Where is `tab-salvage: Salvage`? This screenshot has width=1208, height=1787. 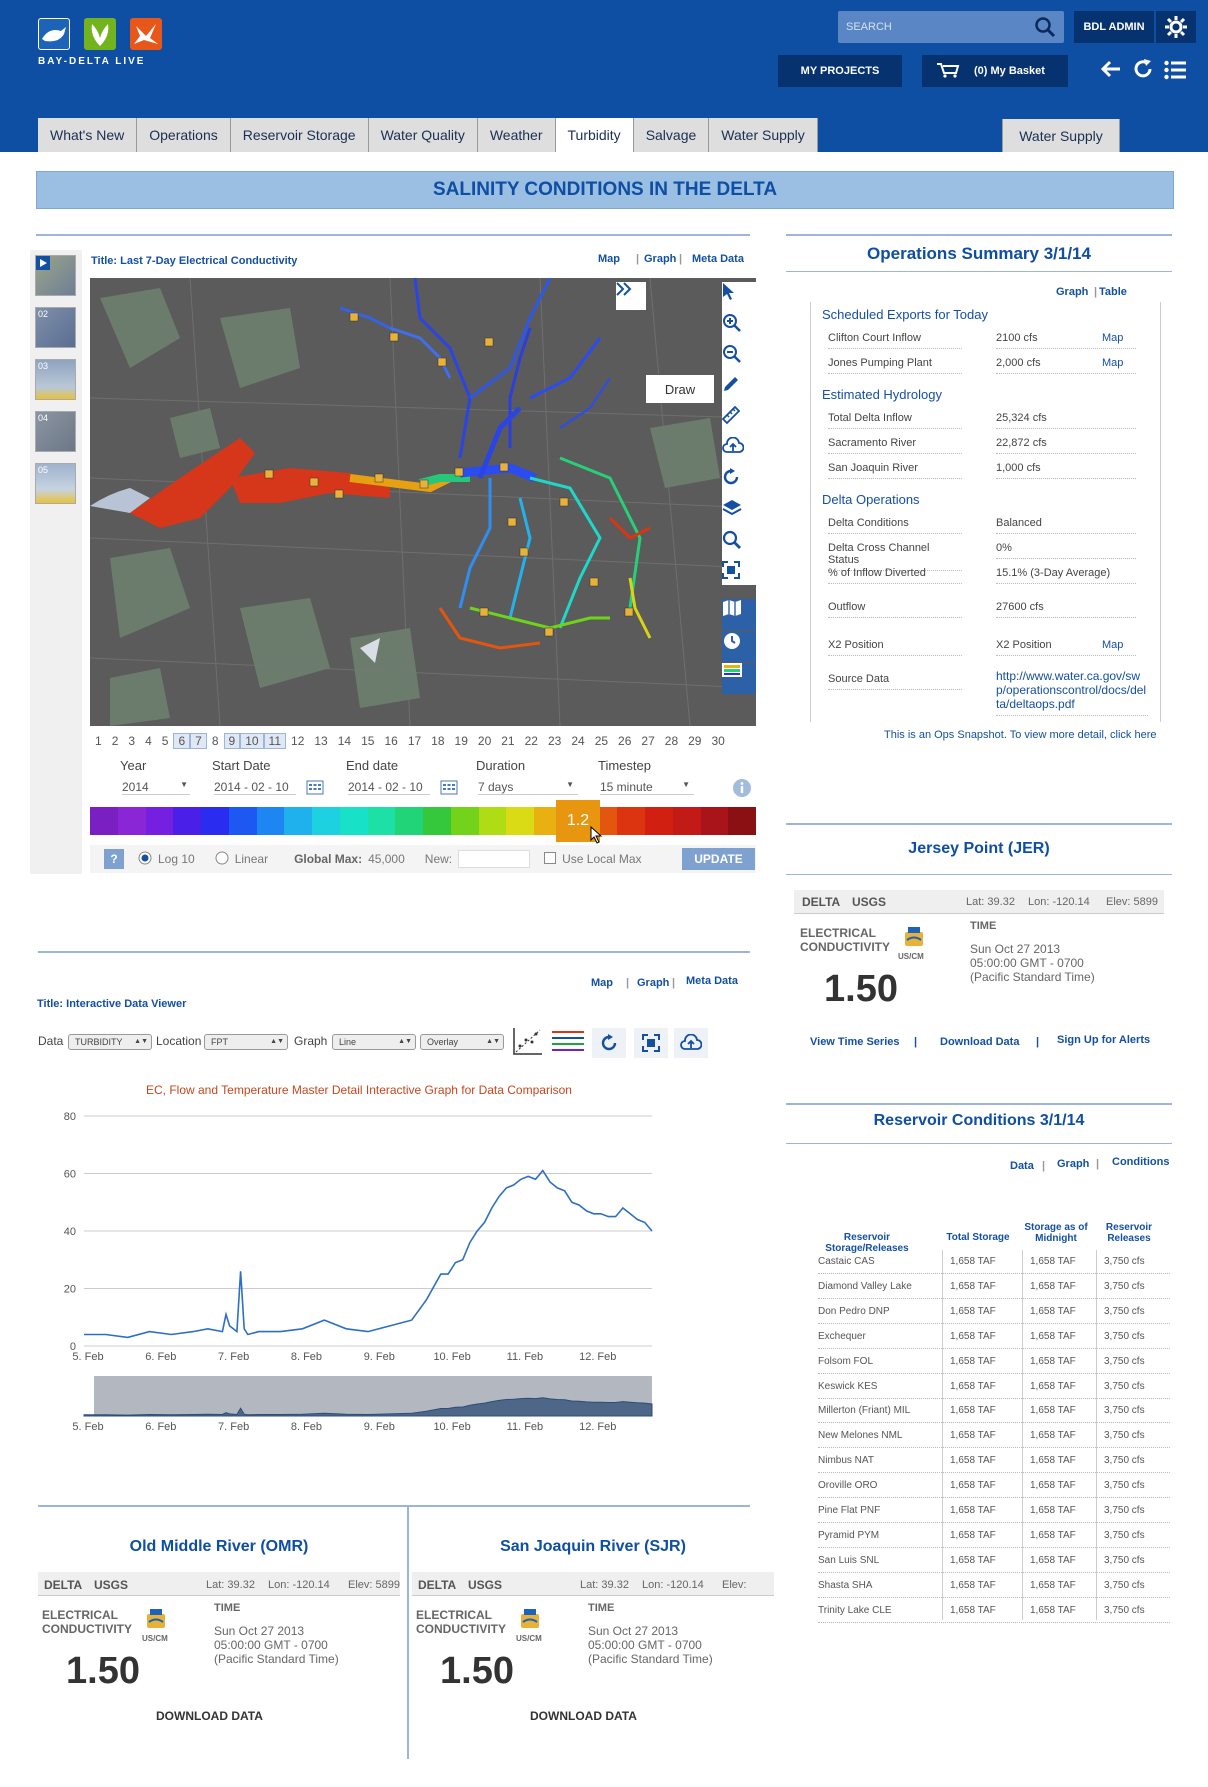 tab-salvage: Salvage is located at coordinates (671, 135).